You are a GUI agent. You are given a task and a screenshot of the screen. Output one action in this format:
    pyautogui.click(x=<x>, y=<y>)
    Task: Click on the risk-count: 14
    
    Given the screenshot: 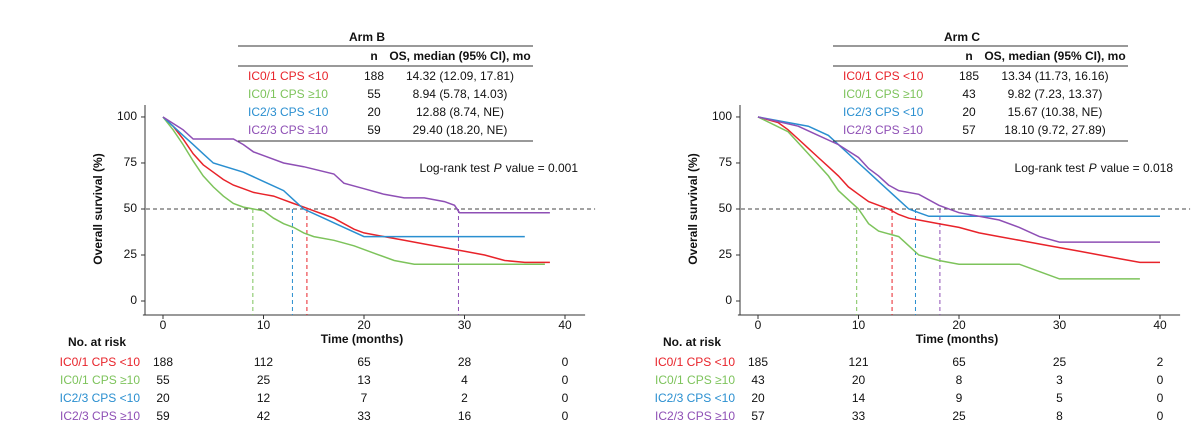 What is the action you would take?
    pyautogui.click(x=859, y=398)
    